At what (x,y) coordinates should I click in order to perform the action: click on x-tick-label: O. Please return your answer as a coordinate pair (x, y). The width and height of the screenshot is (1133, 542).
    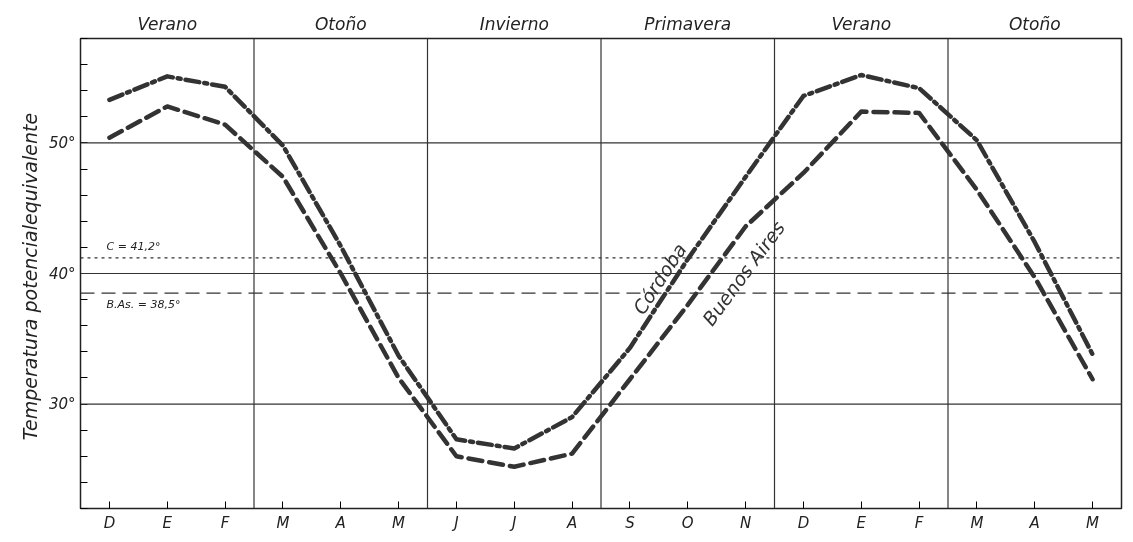
    Looking at the image, I should click on (687, 522).